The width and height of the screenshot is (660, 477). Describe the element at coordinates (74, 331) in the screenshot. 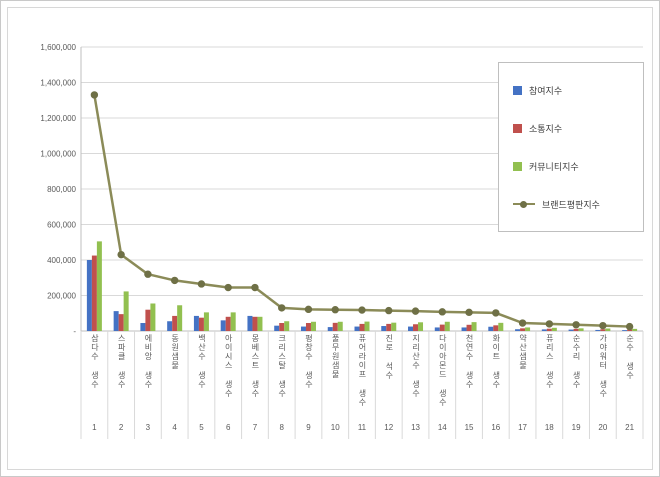

I see `y-tick-label: -` at that location.